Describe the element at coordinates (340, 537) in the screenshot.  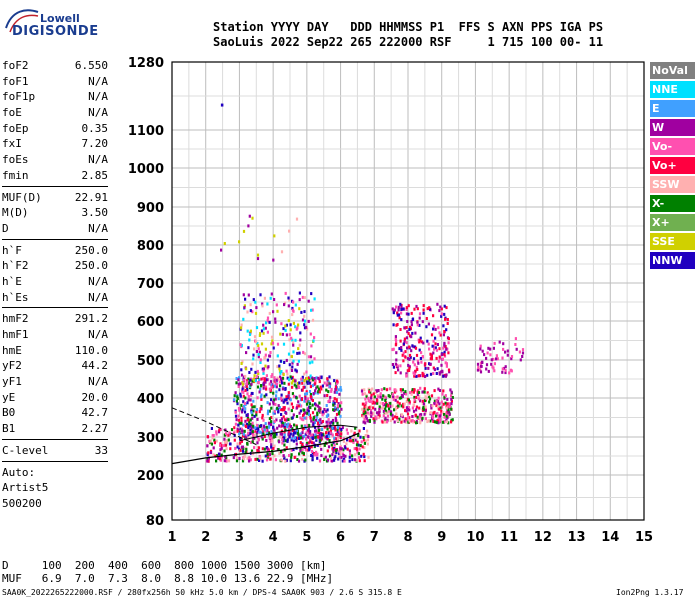
I see `x-tick-label: 6` at that location.